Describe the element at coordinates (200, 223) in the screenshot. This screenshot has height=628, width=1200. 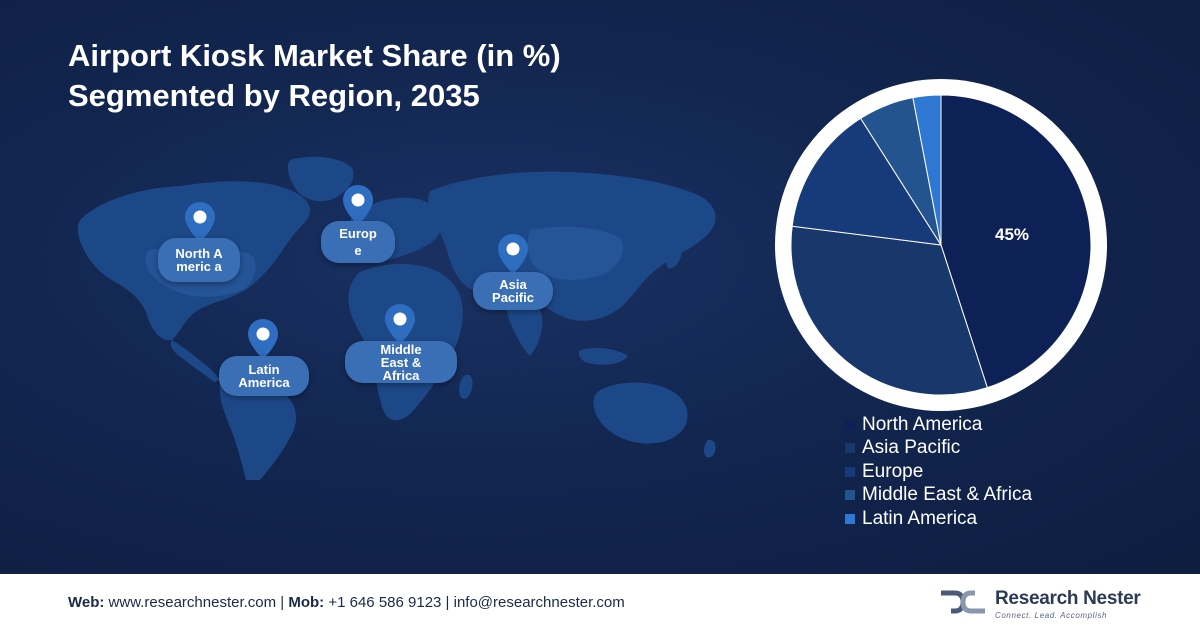
I see `pin-north-america` at that location.